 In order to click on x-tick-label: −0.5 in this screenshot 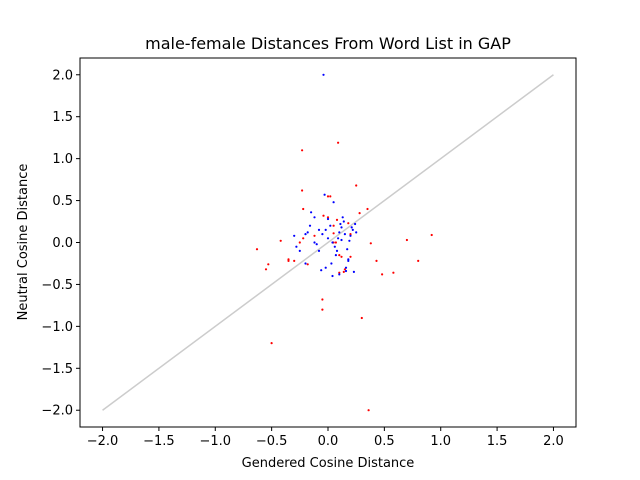, I will do `click(272, 441)`.